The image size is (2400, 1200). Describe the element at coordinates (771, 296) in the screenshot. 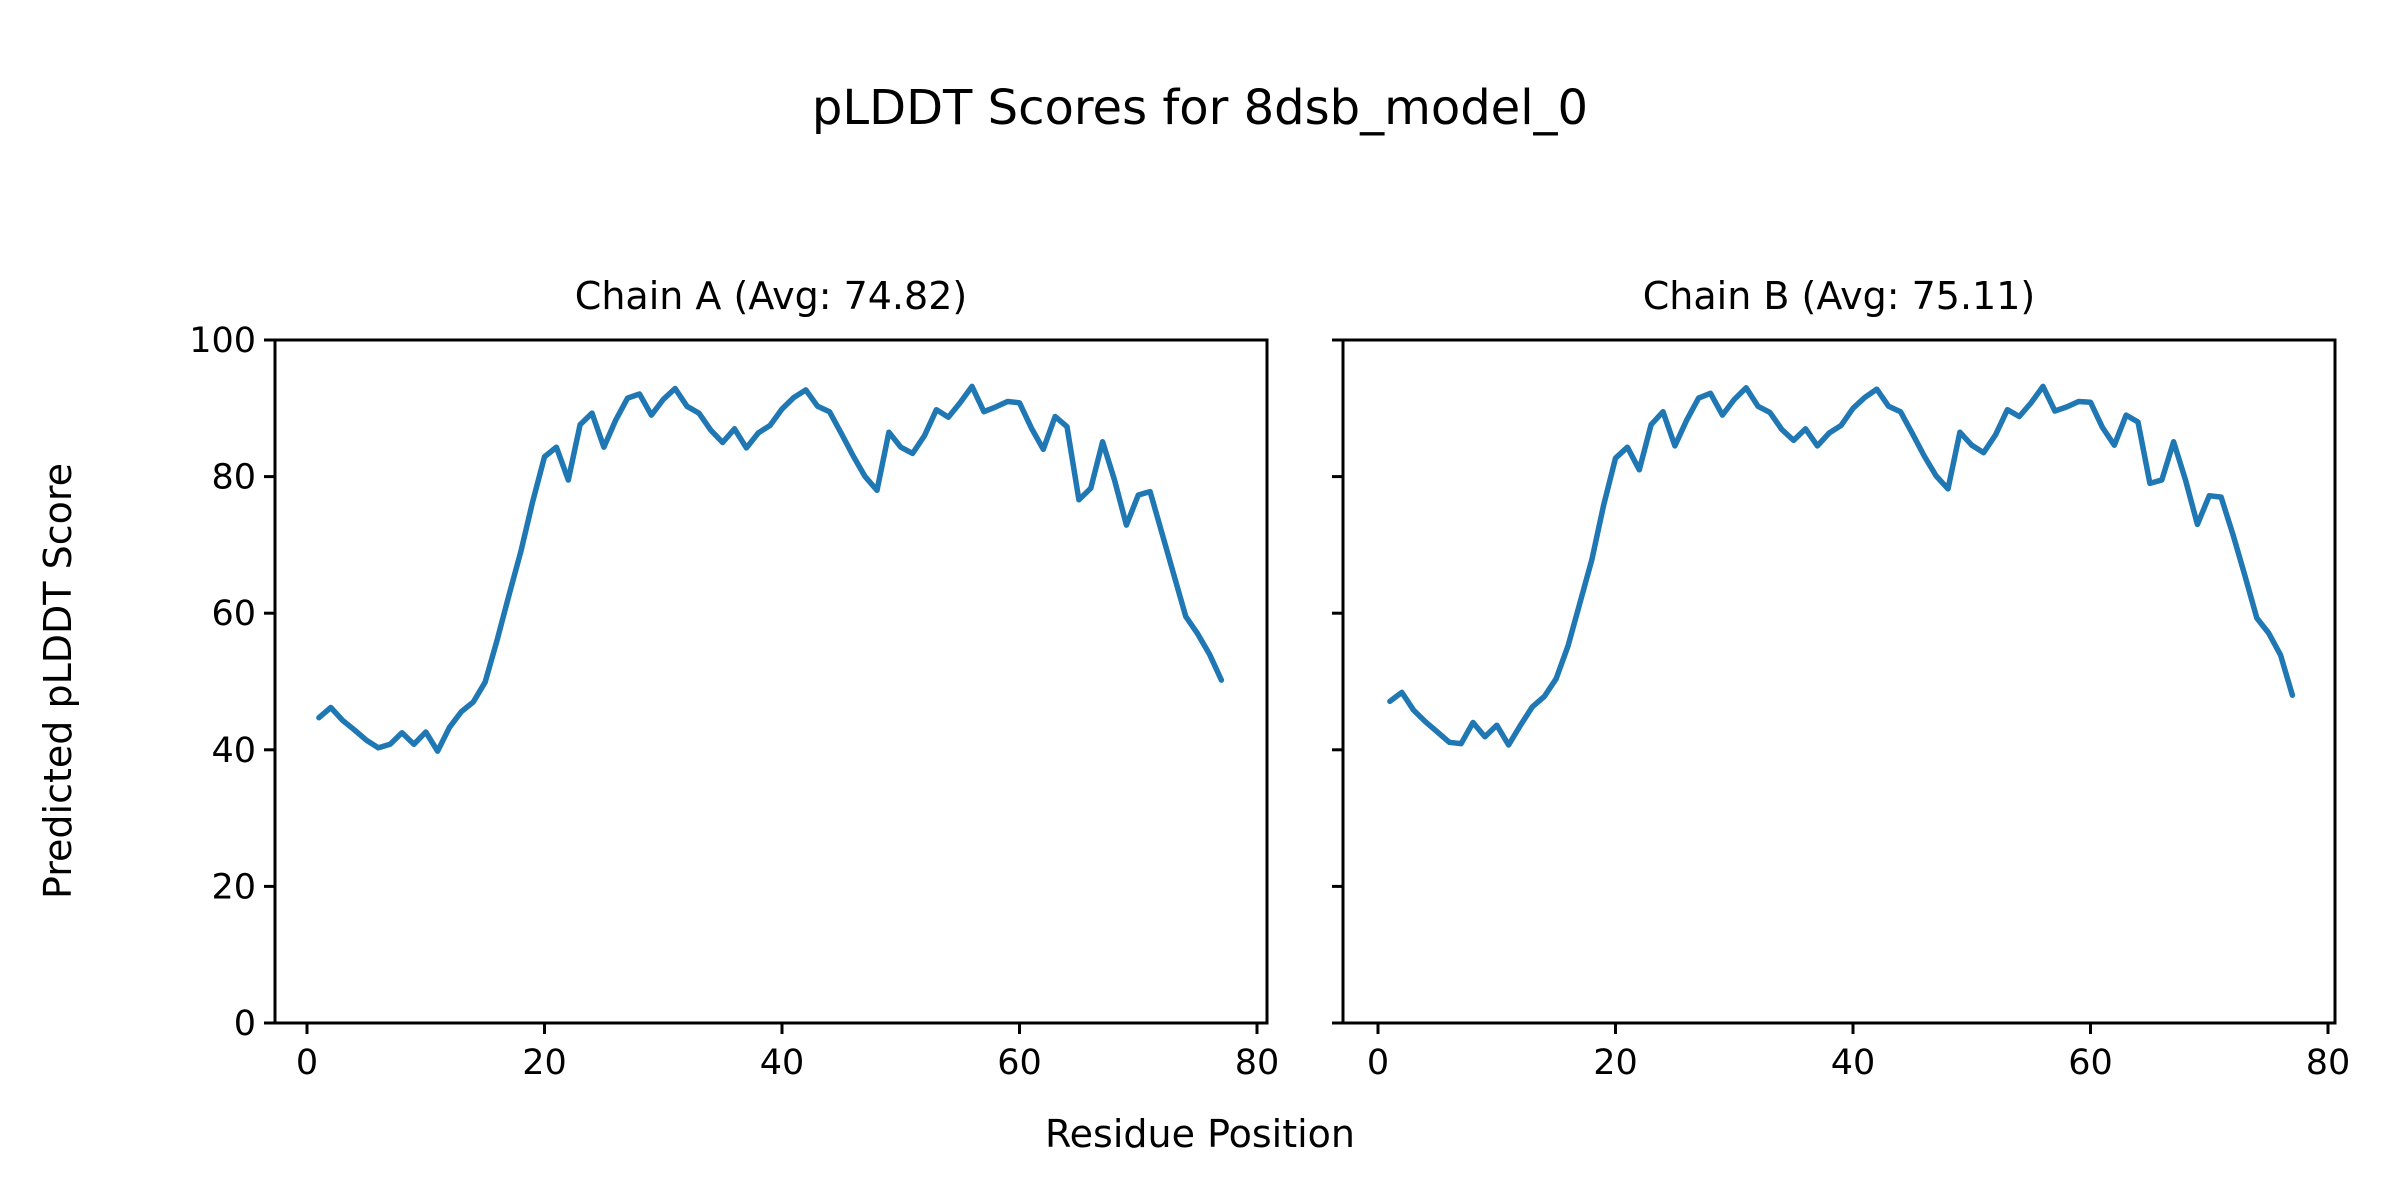

I see `chain-a-title: Chain A (Avg: 74.82)` at that location.